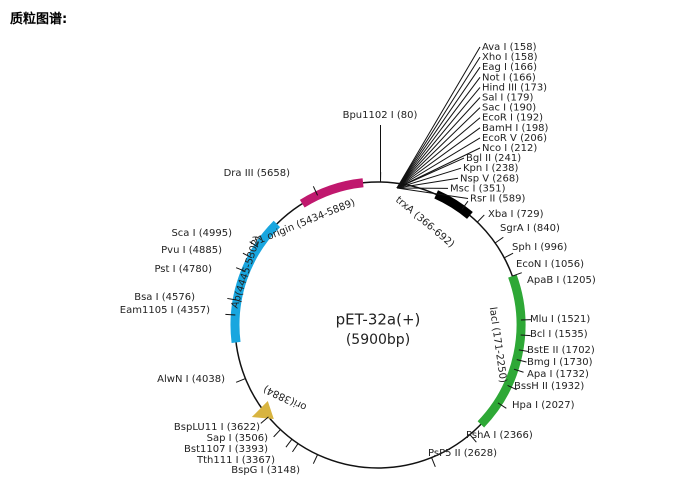 This screenshot has width=695, height=500. Describe the element at coordinates (512, 118) in the screenshot. I see `site-label: EcoR I (192)` at that location.